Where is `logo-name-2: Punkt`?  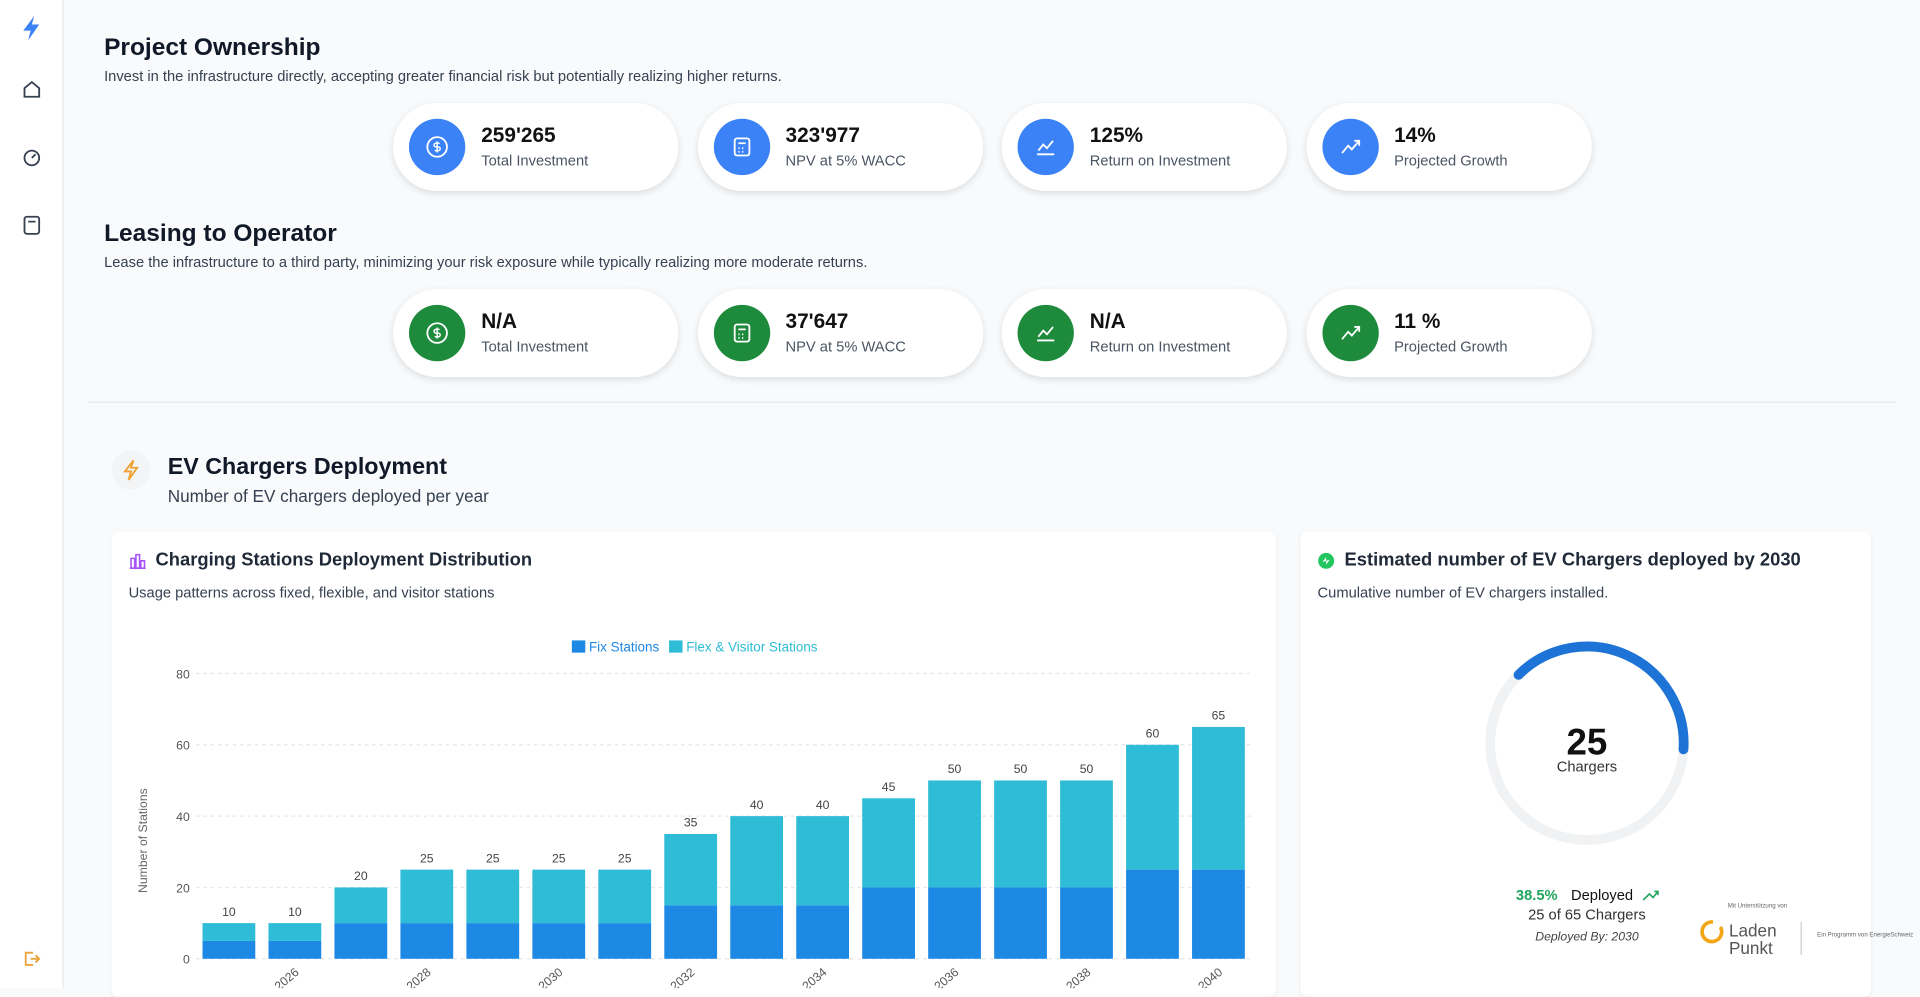 logo-name-2: Punkt is located at coordinates (1751, 948).